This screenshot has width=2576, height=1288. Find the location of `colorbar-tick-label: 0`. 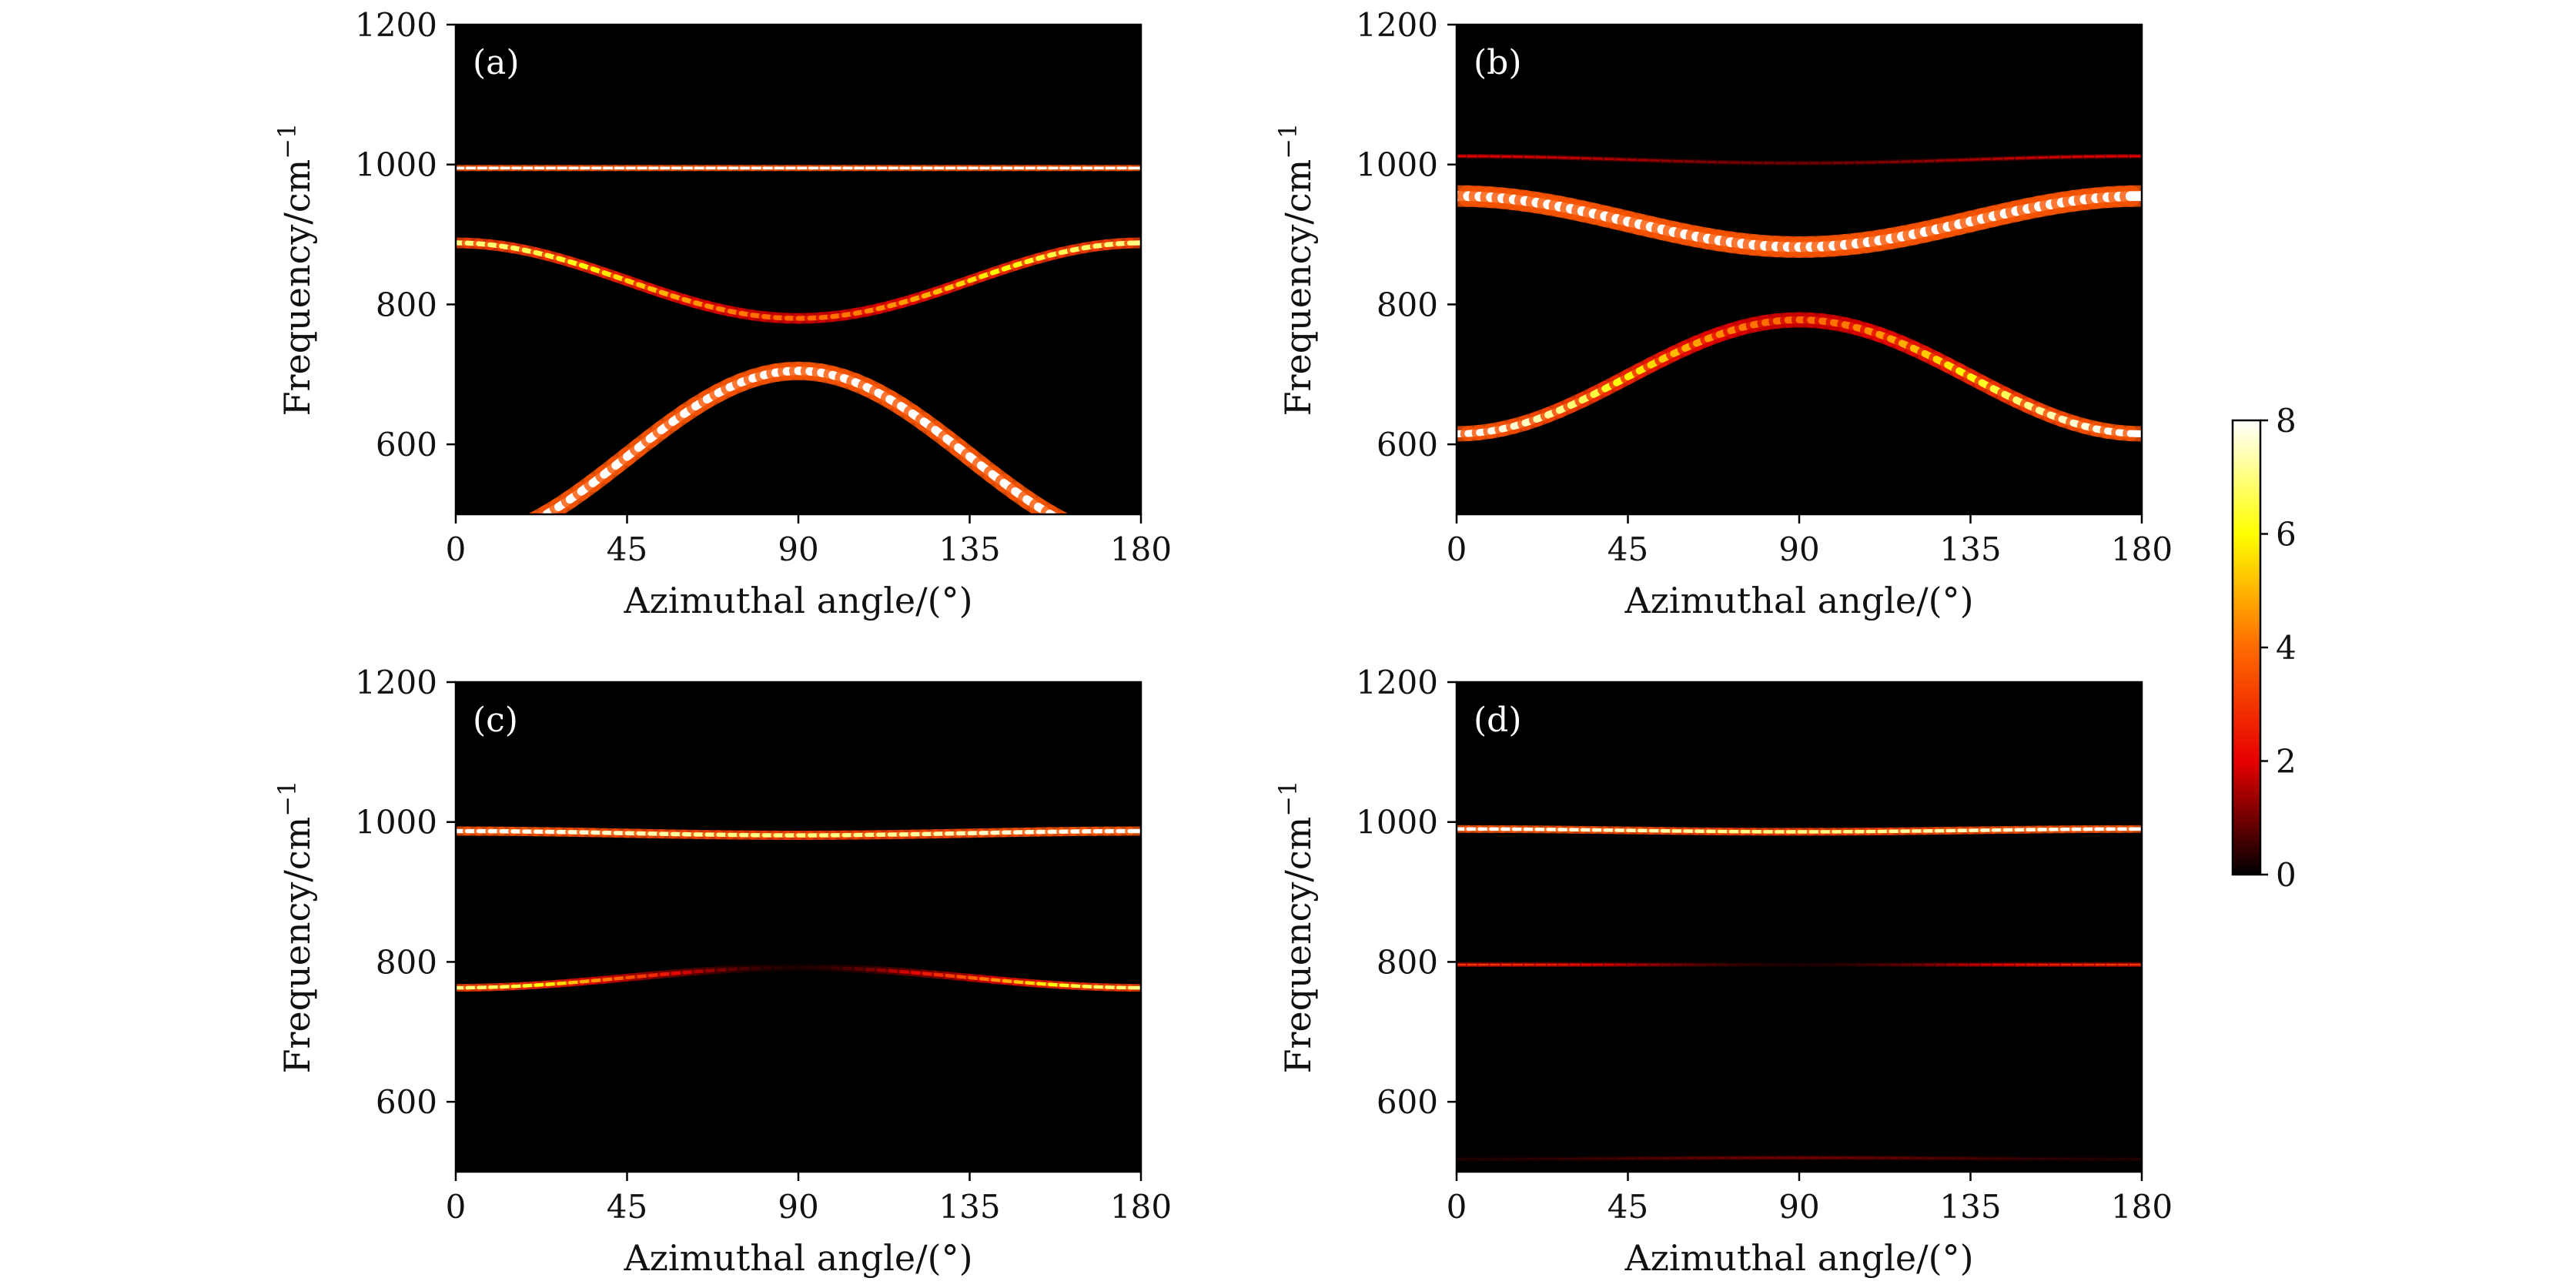

colorbar-tick-label: 0 is located at coordinates (2286, 875).